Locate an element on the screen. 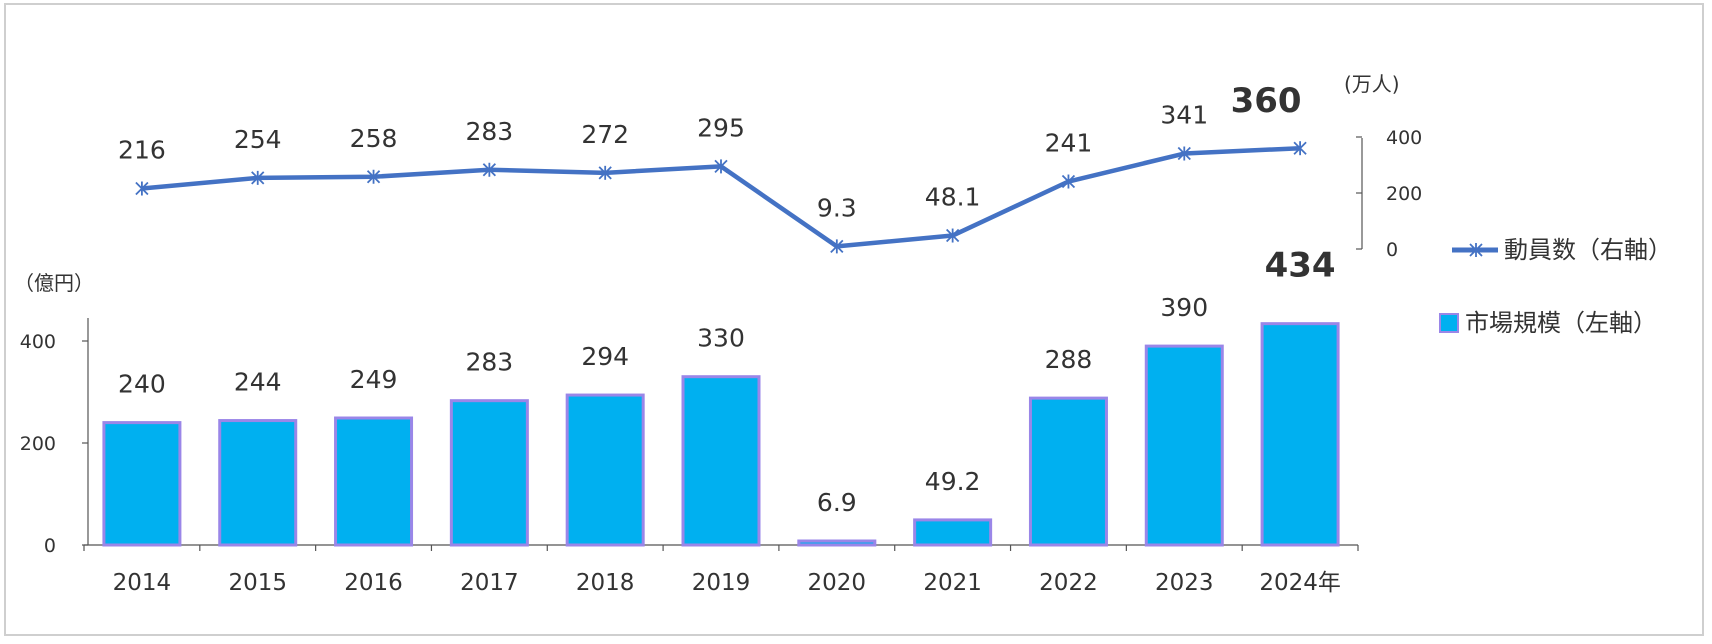 Image resolution: width=1712 pixels, height=644 pixels. line-data-label: 283 is located at coordinates (490, 131).